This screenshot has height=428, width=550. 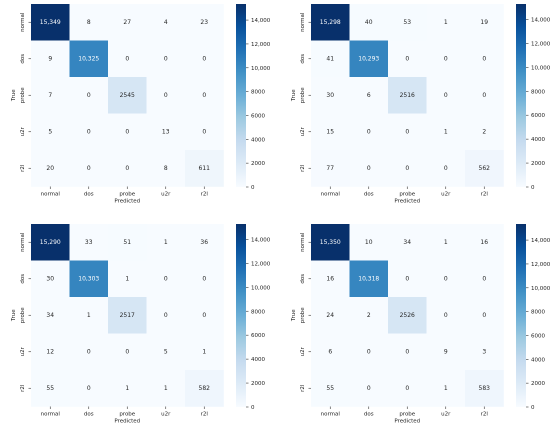 What do you see at coordinates (89, 242) in the screenshot?
I see `cell-label-r0-c1: 33` at bounding box center [89, 242].